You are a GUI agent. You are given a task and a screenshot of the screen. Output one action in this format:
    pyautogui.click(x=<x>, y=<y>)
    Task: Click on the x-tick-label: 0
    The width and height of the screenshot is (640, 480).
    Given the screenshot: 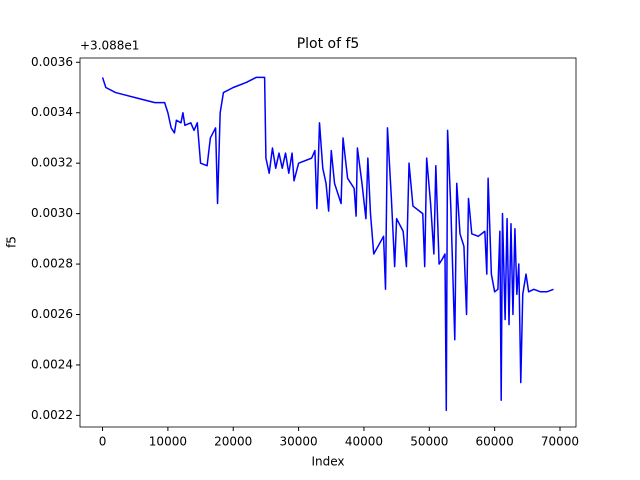 What is the action you would take?
    pyautogui.click(x=103, y=442)
    